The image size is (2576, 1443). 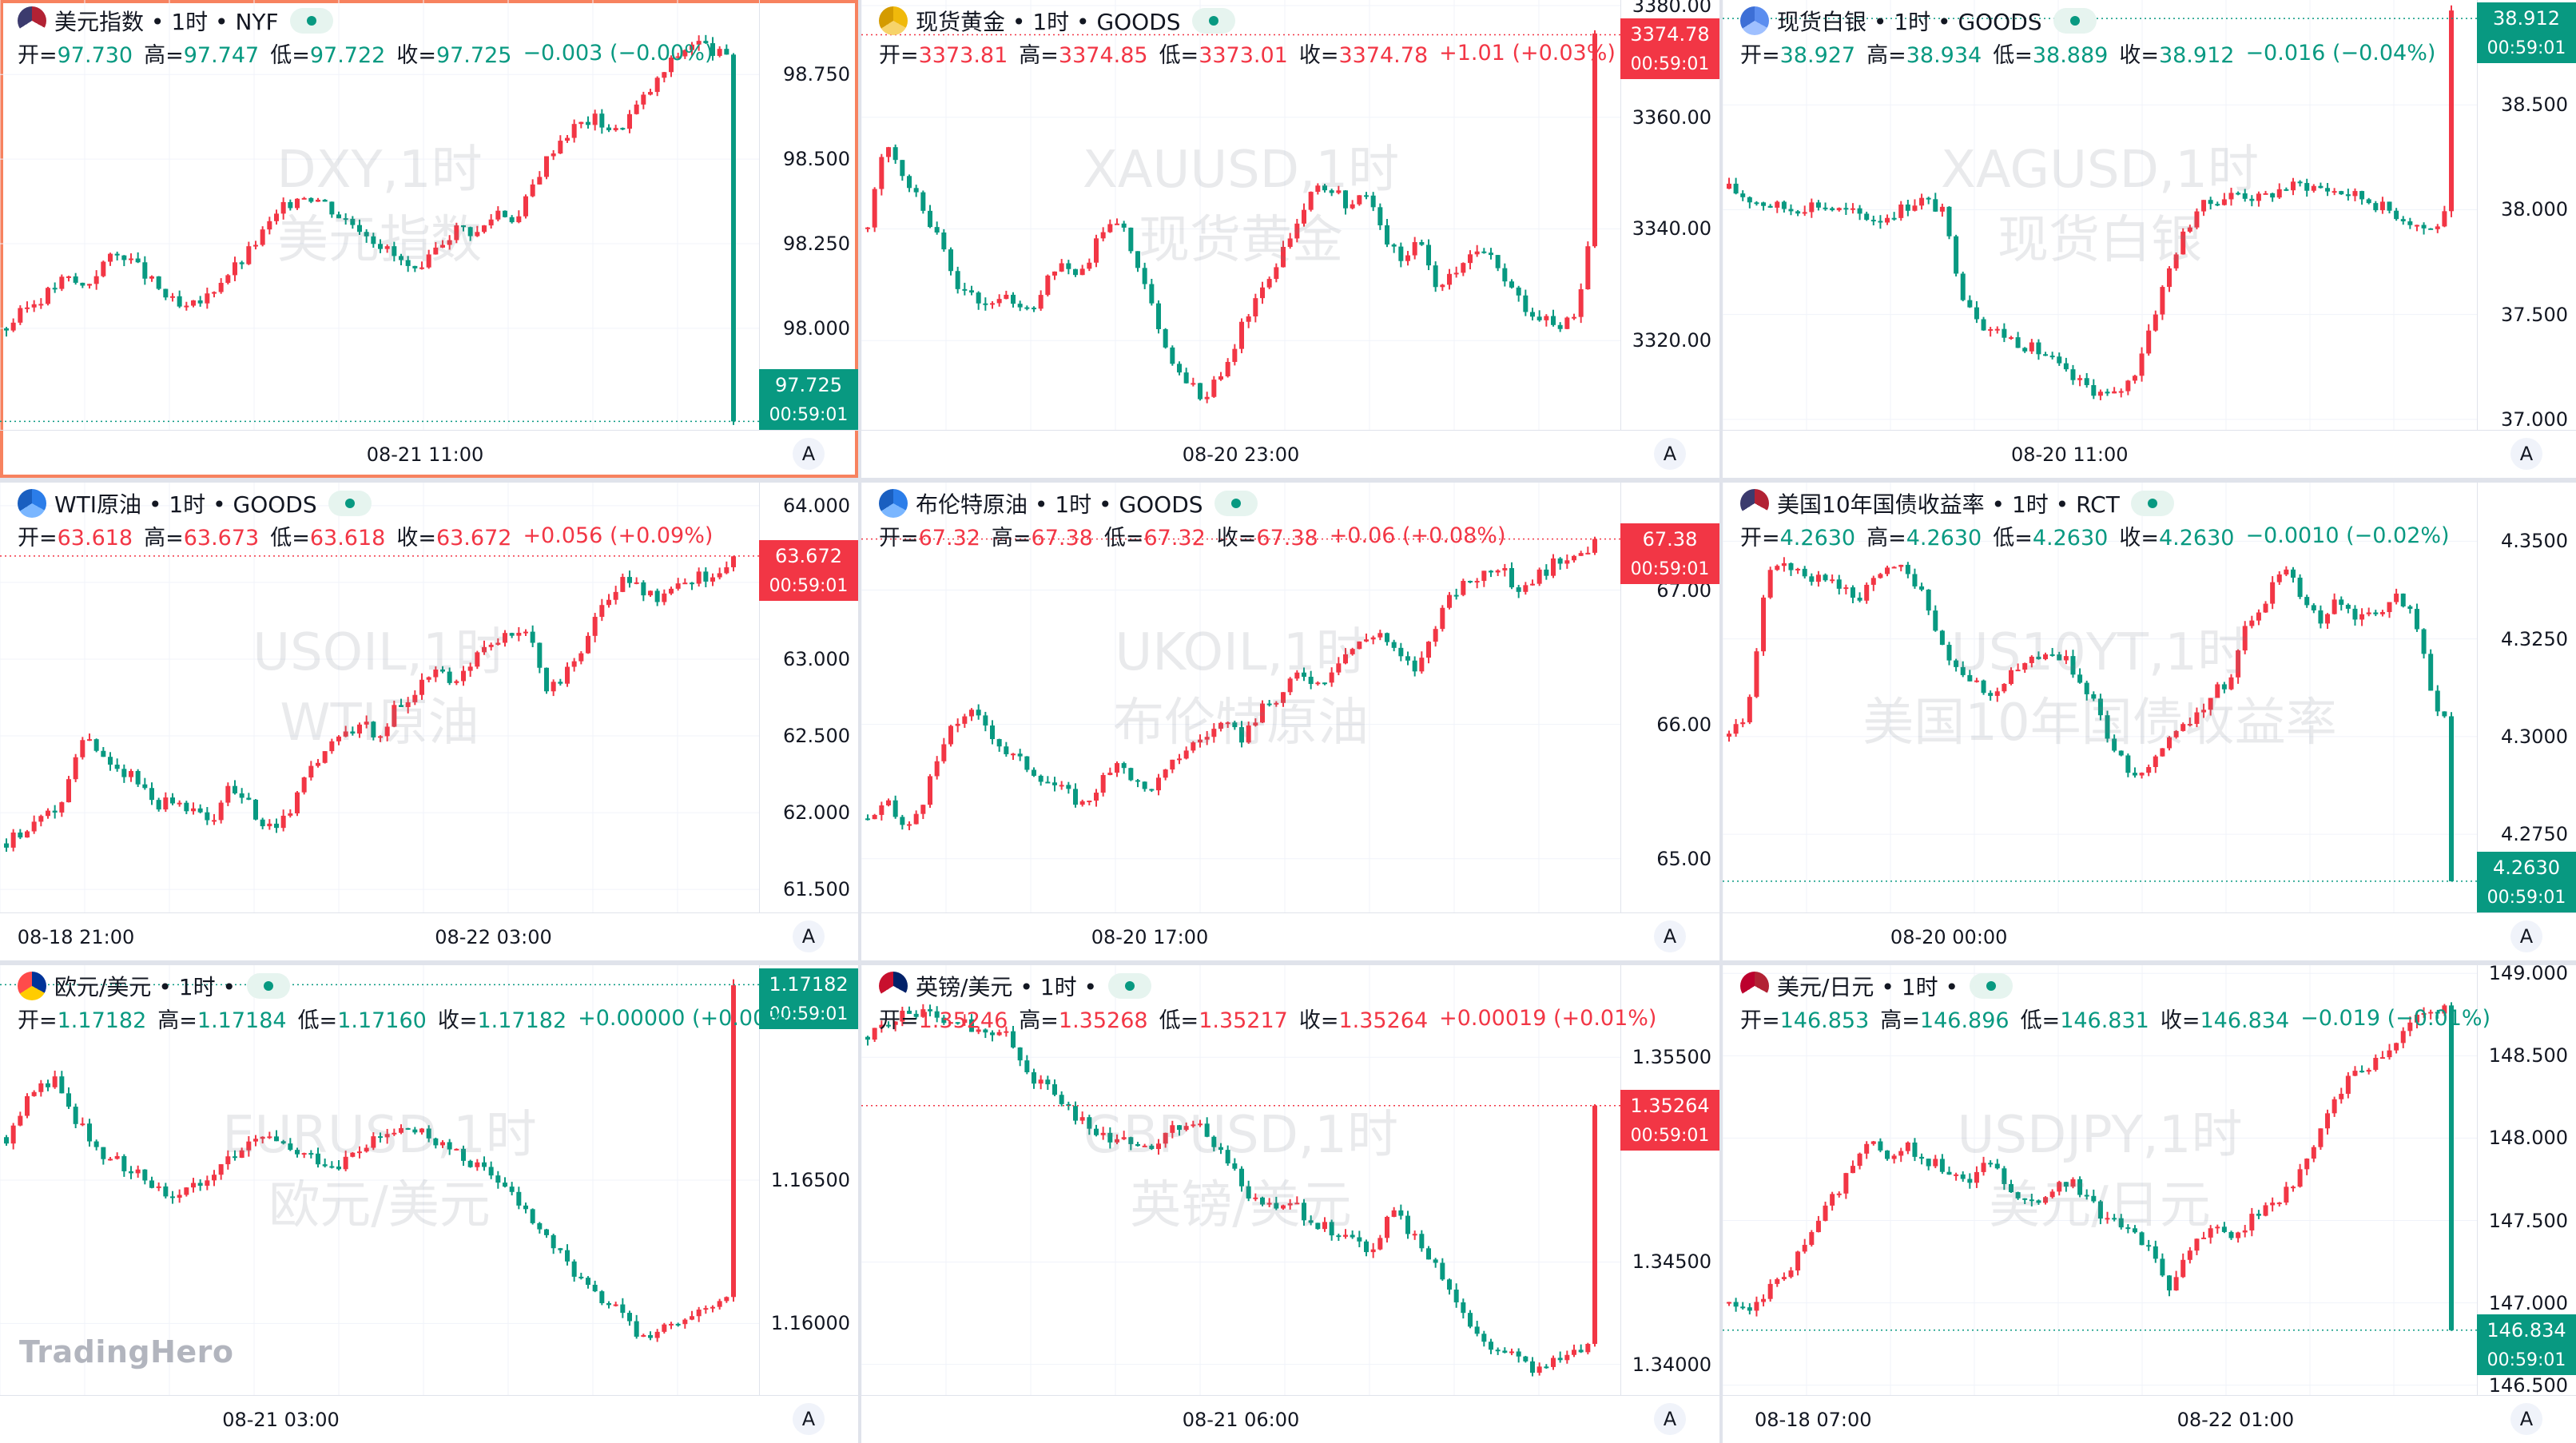 I want to click on time-axis: 08-20 11:00, so click(x=2149, y=454).